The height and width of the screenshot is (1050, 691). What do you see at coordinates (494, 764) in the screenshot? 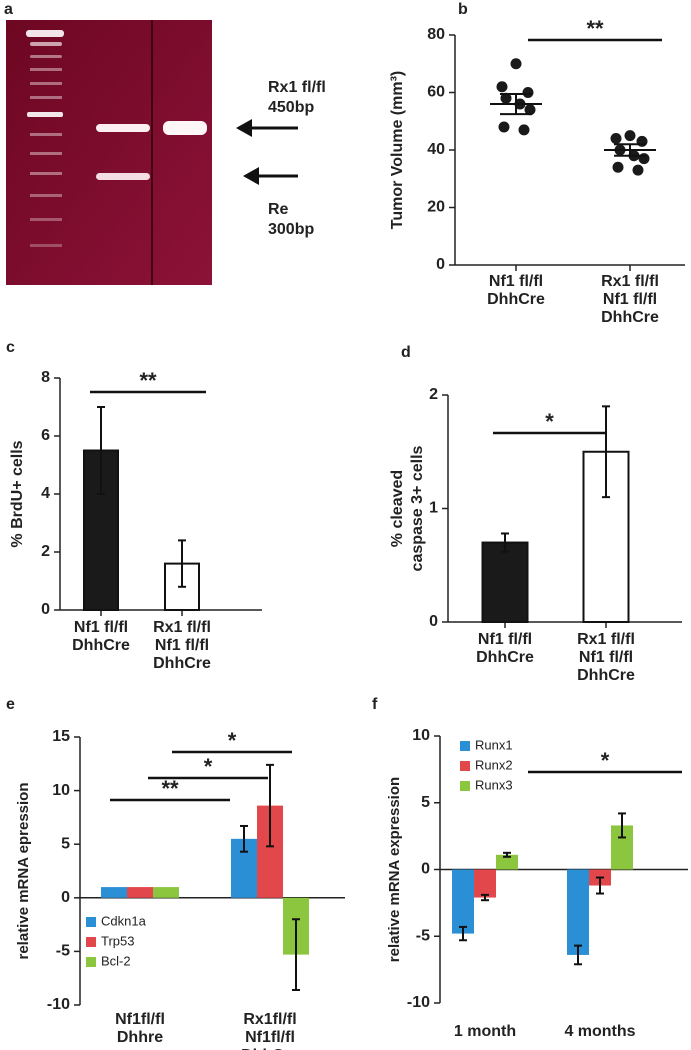
I see `legend-label: Runx2` at bounding box center [494, 764].